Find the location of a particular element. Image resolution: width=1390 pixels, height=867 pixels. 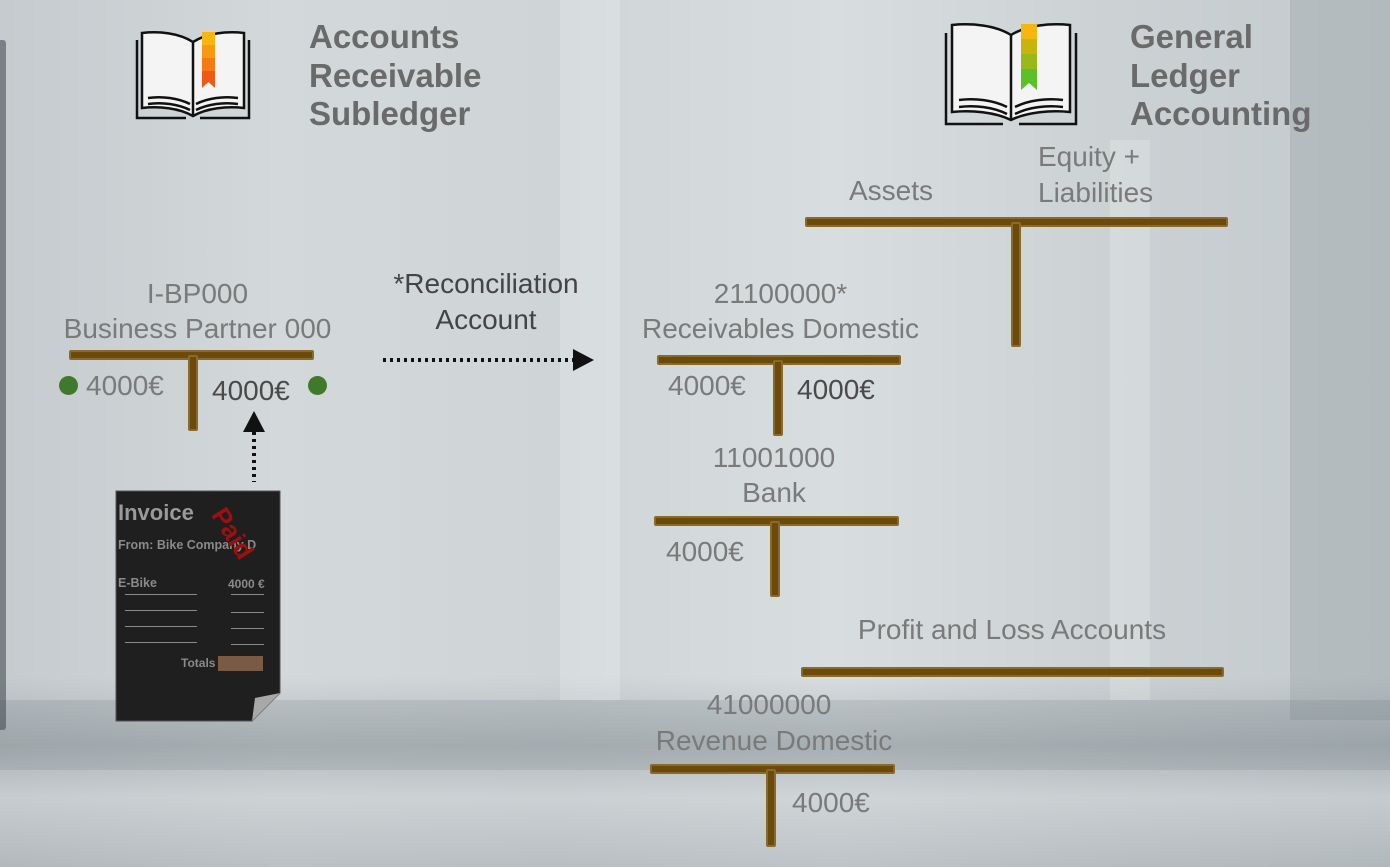

reconciliation-label-line: *Reconciliation is located at coordinates (486, 283).